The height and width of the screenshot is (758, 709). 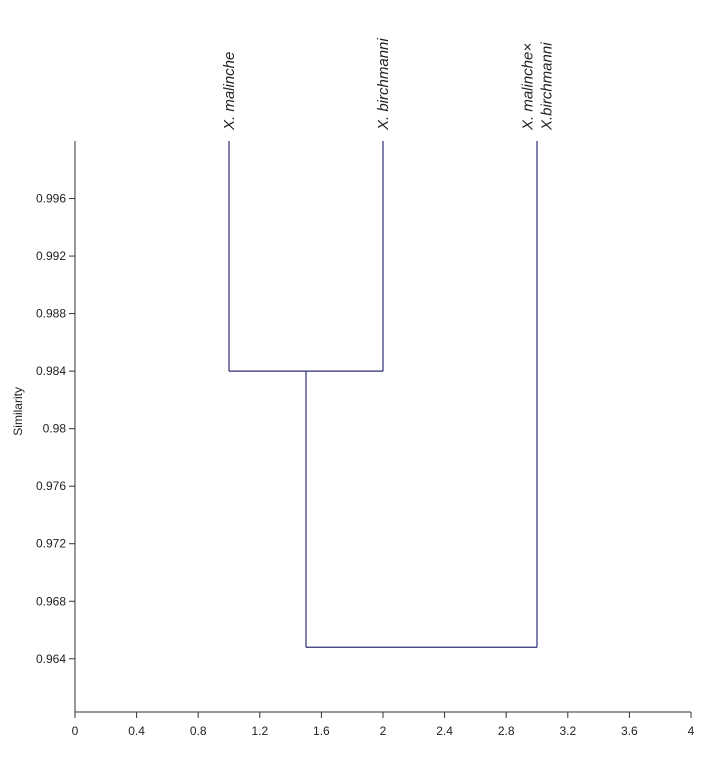 What do you see at coordinates (691, 731) in the screenshot?
I see `x-tick-label: 4` at bounding box center [691, 731].